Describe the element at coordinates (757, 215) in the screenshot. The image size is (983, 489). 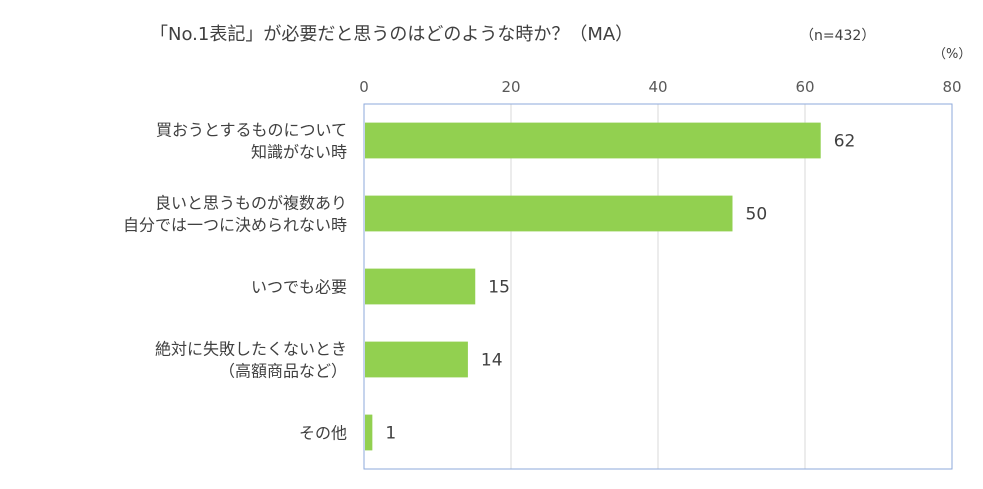
I see `data-label: 50` at that location.